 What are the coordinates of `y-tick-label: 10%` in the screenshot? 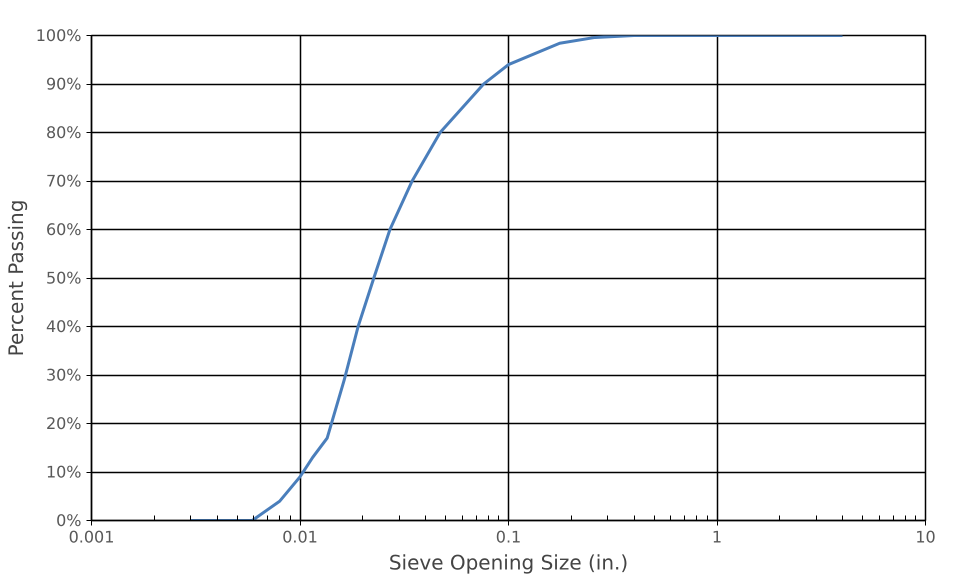 It's located at (64, 472).